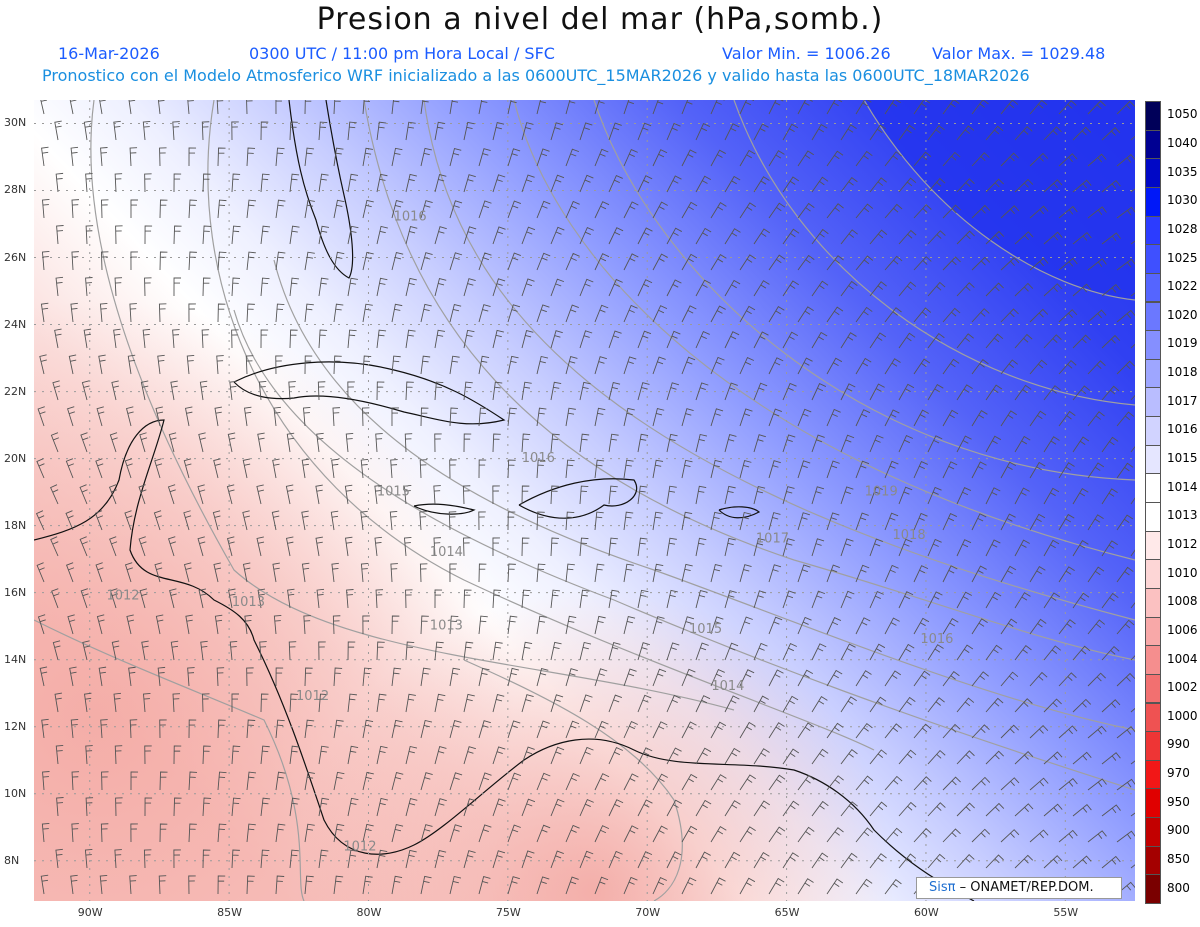  What do you see at coordinates (369, 912) in the screenshot?
I see `longitude-label: 80W` at bounding box center [369, 912].